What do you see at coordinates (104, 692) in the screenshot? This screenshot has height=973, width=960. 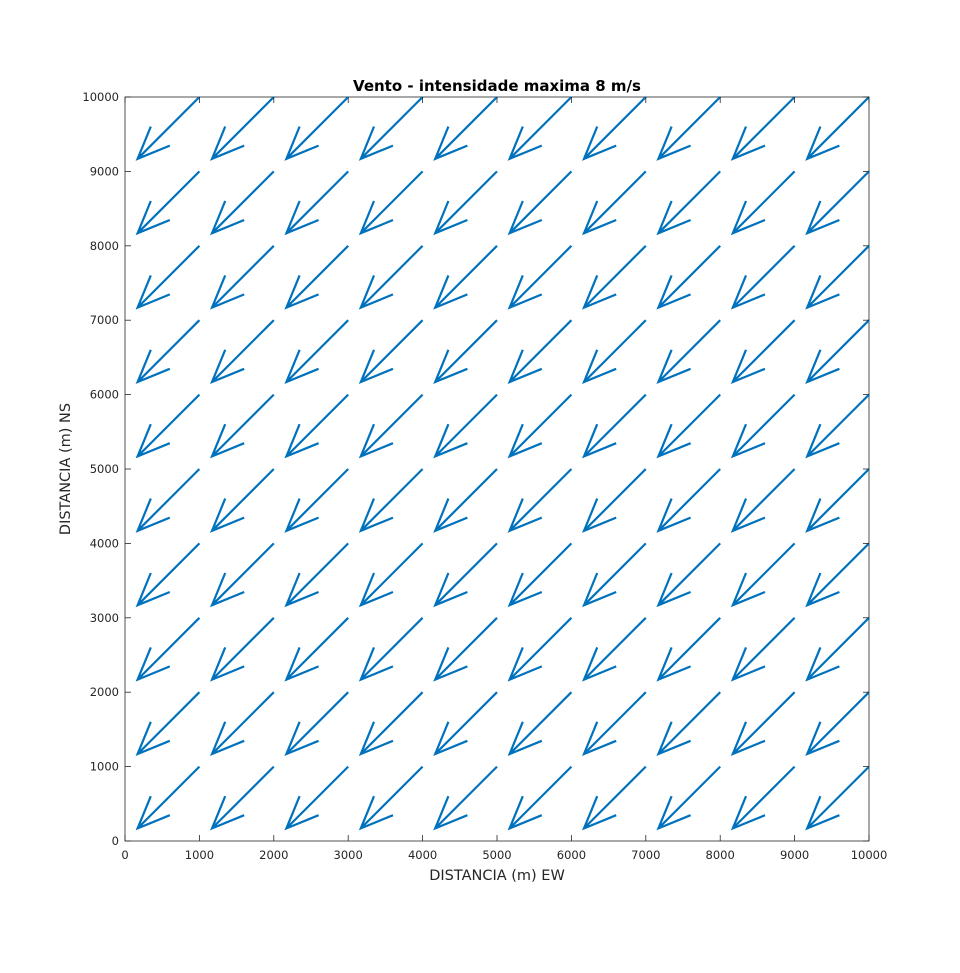 I see `y-tick-label: 2000` at bounding box center [104, 692].